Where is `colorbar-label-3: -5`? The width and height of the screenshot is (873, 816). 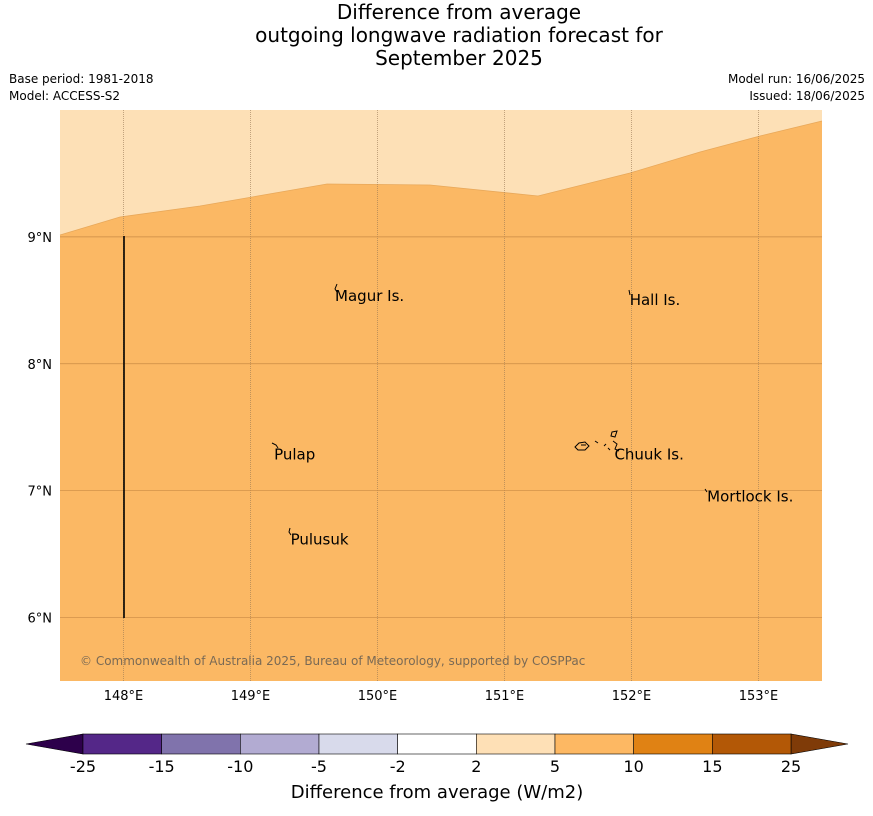 colorbar-label-3: -5 is located at coordinates (319, 766).